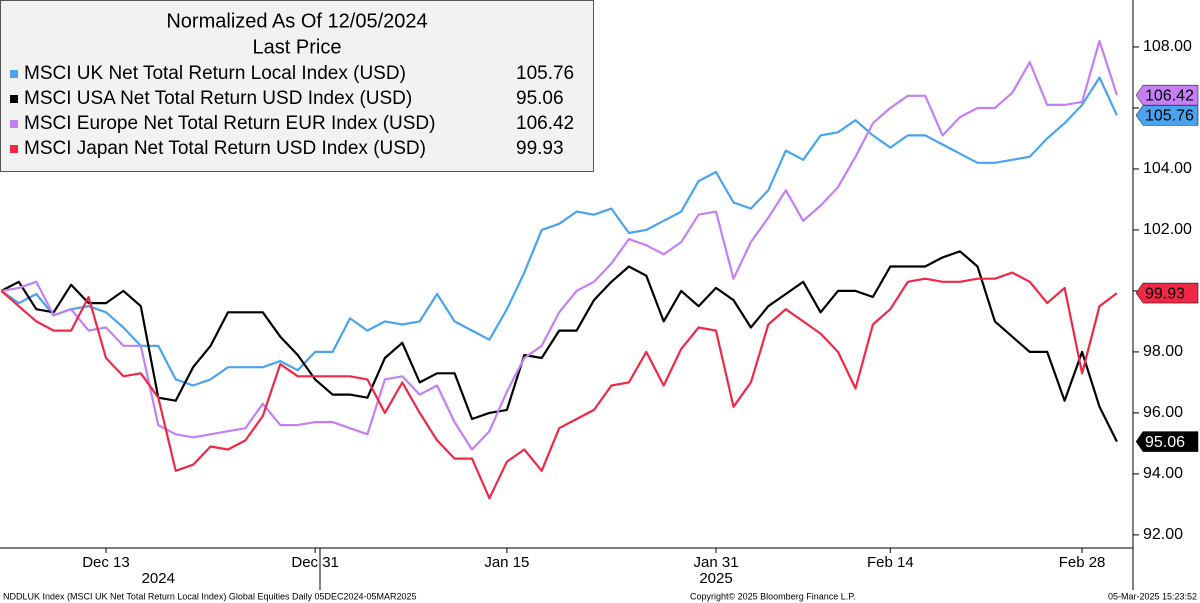  I want to click on footer-right: 05-Mar-2025 15:23:52, so click(1152, 596).